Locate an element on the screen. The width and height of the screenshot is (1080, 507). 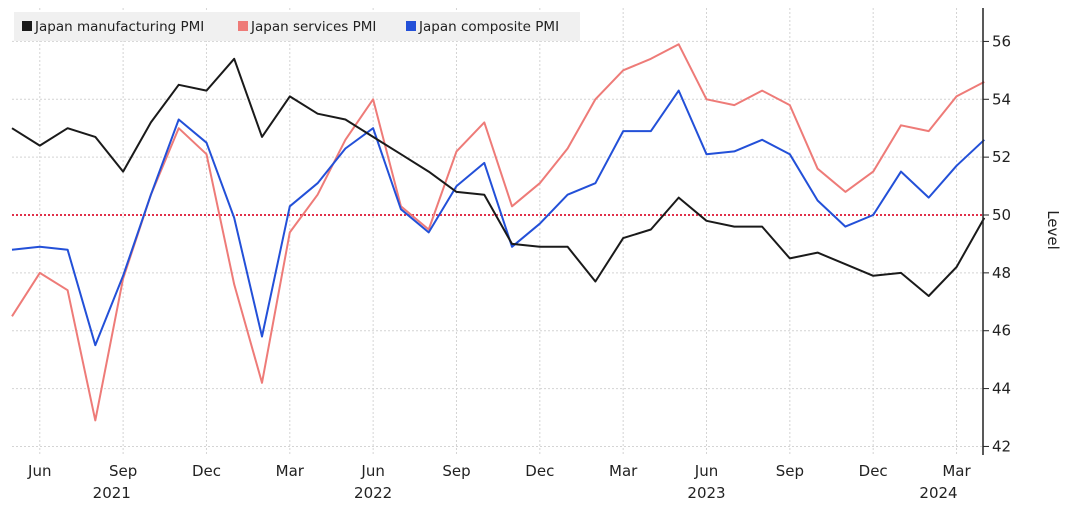
legend-background is located at coordinates (297, 26).